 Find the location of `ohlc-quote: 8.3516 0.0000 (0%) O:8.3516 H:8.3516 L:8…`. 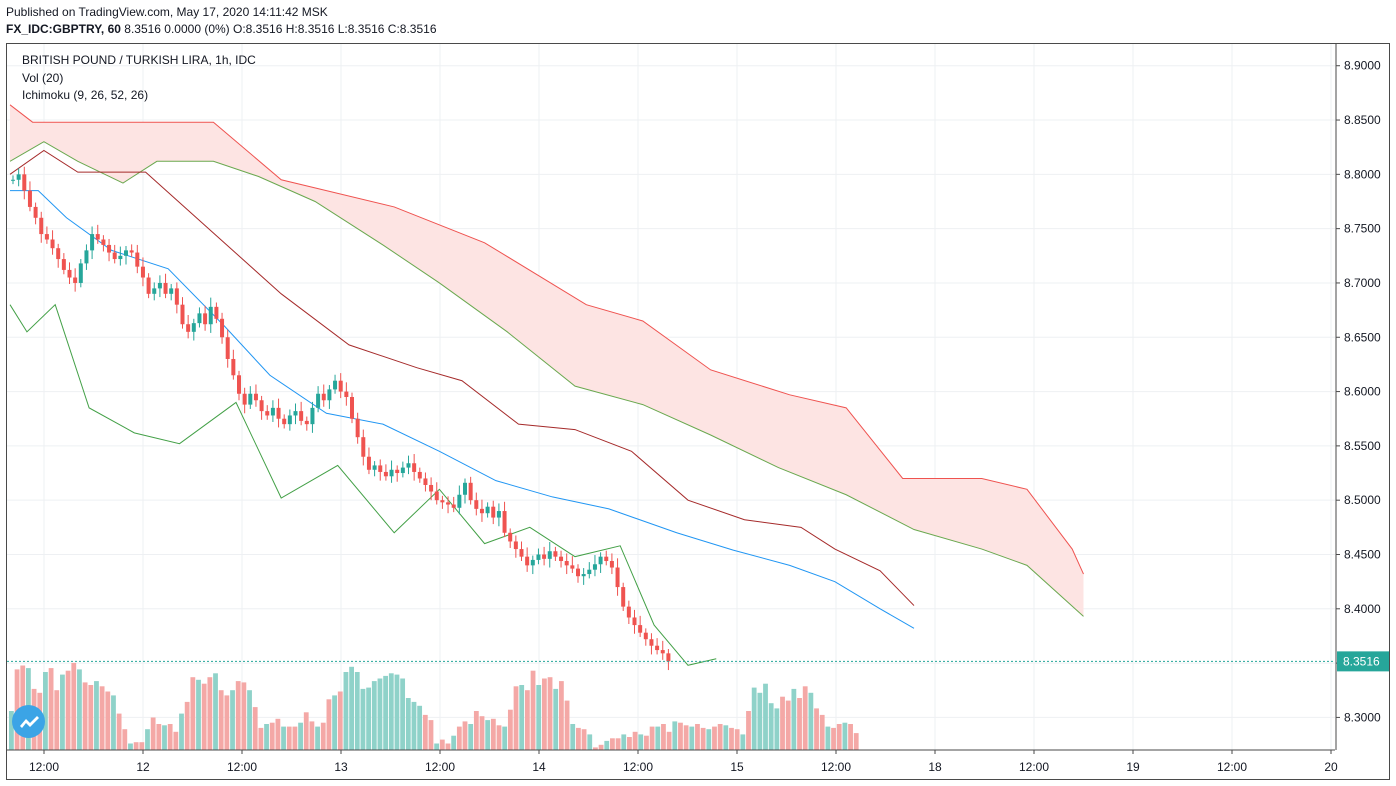

ohlc-quote: 8.3516 0.0000 (0%) O:8.3516 H:8.3516 L:8… is located at coordinates (280, 29).